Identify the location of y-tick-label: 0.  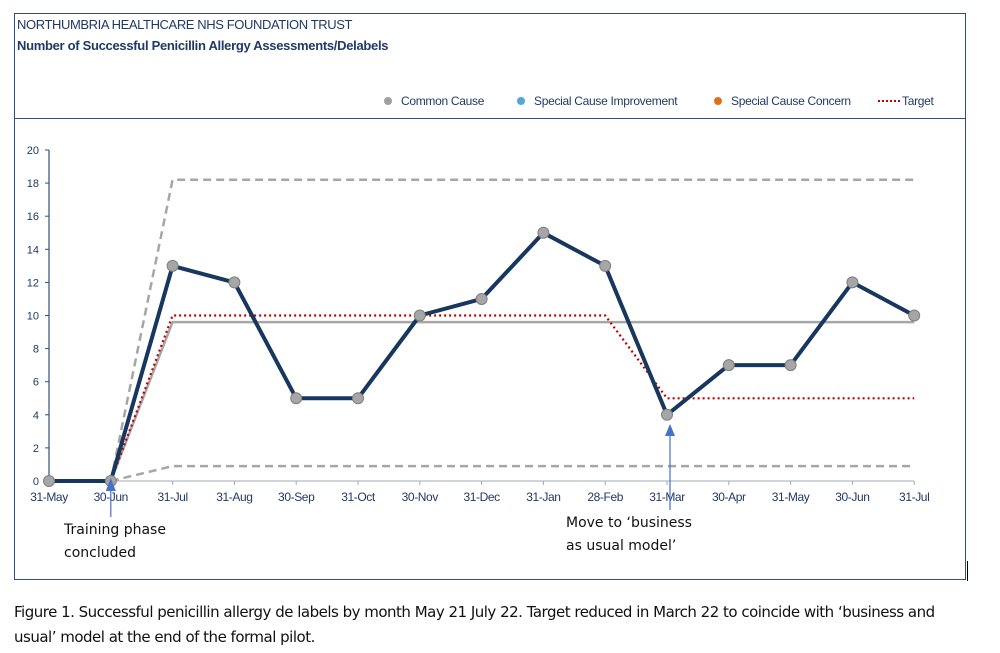
(36, 482).